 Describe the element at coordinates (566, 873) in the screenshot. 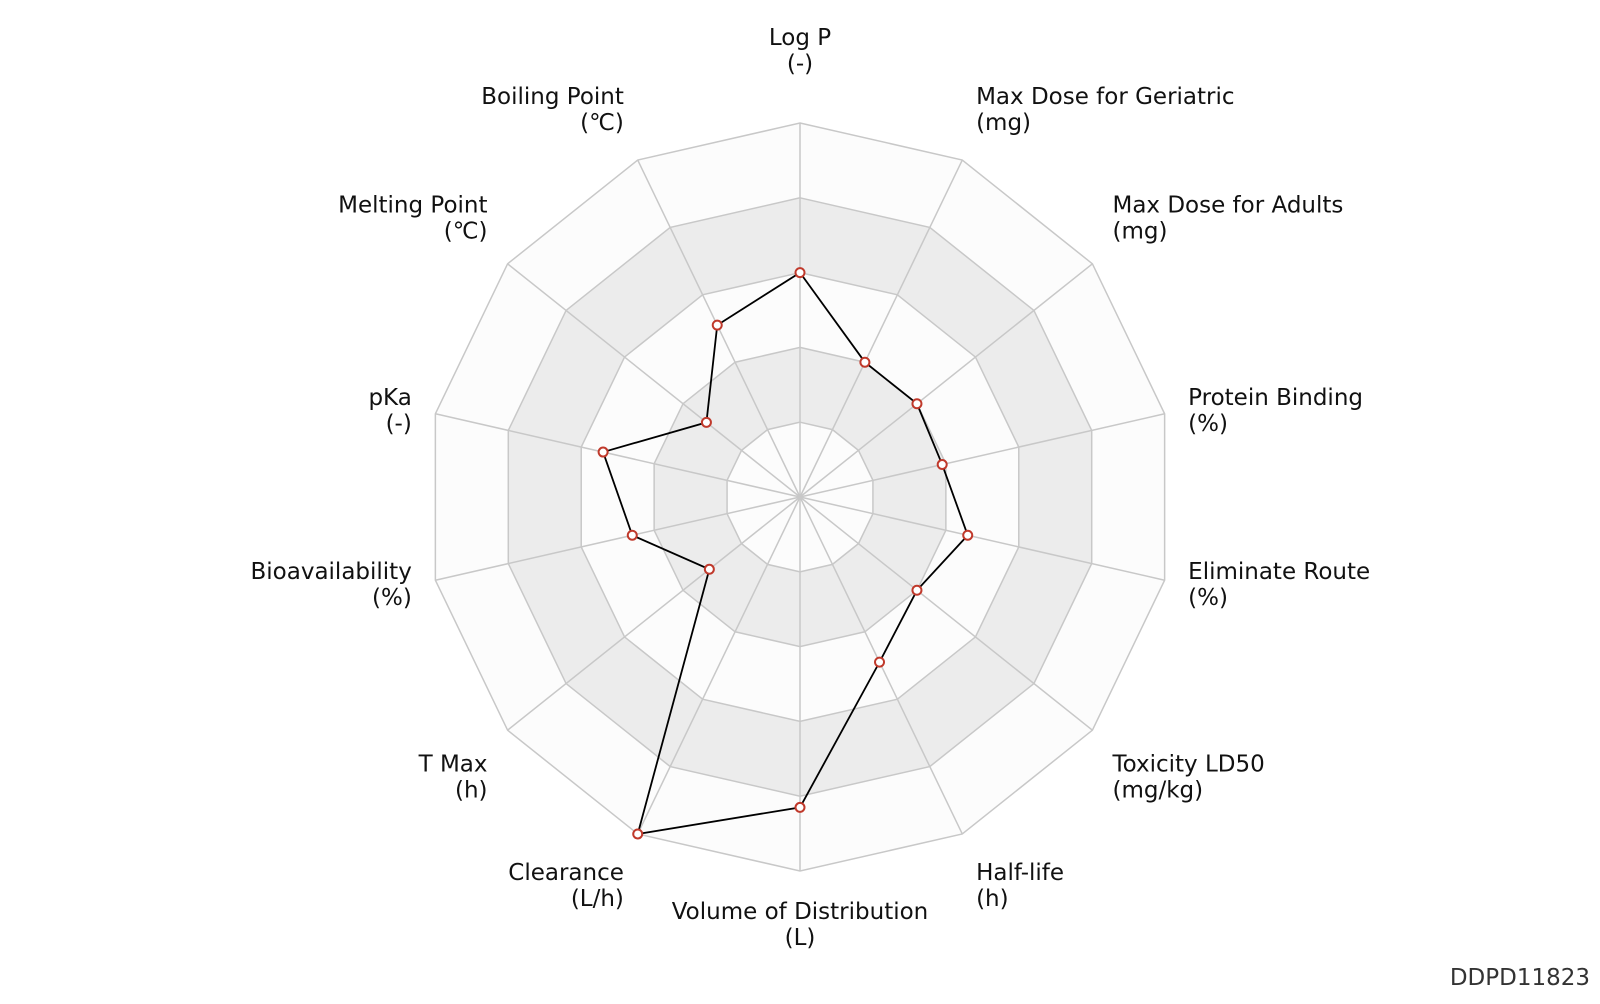

I see `axis-label: Clearance` at that location.